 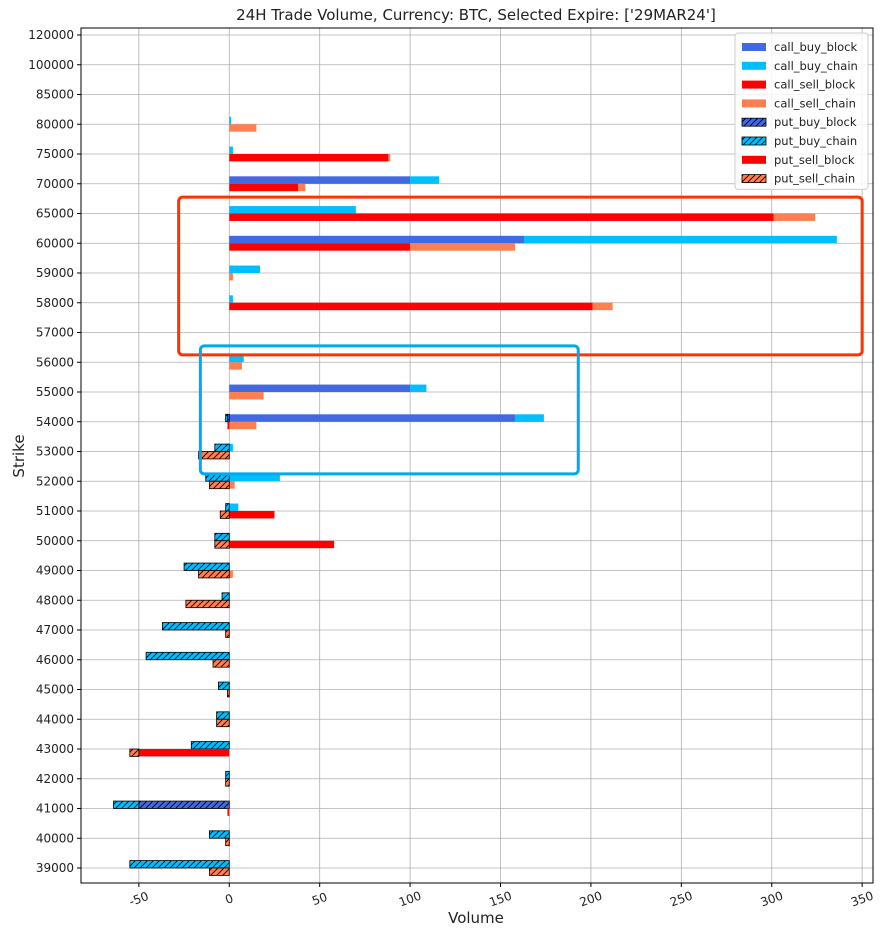 What do you see at coordinates (815, 103) in the screenshot?
I see `legend-label: call_sell_chain` at bounding box center [815, 103].